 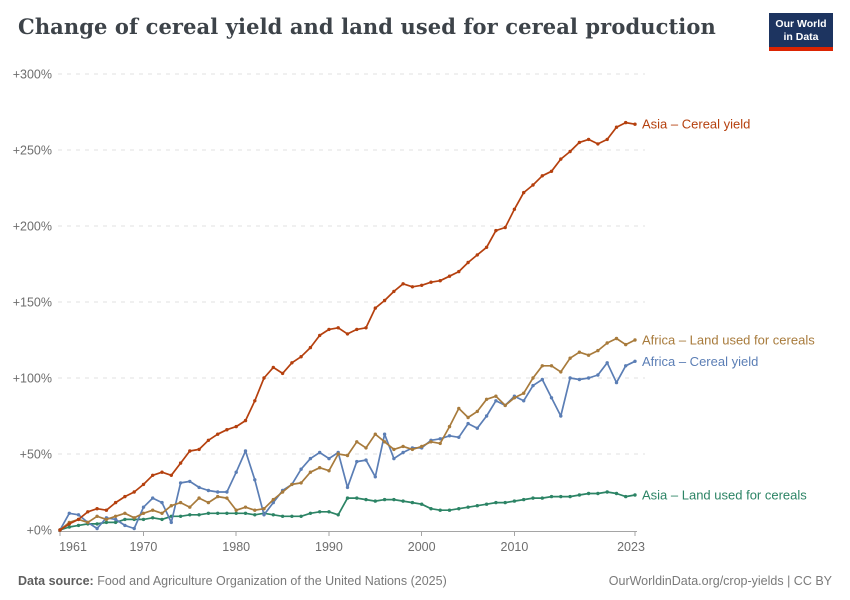 What do you see at coordinates (144, 547) in the screenshot?
I see `x-tick-label: 1970` at bounding box center [144, 547].